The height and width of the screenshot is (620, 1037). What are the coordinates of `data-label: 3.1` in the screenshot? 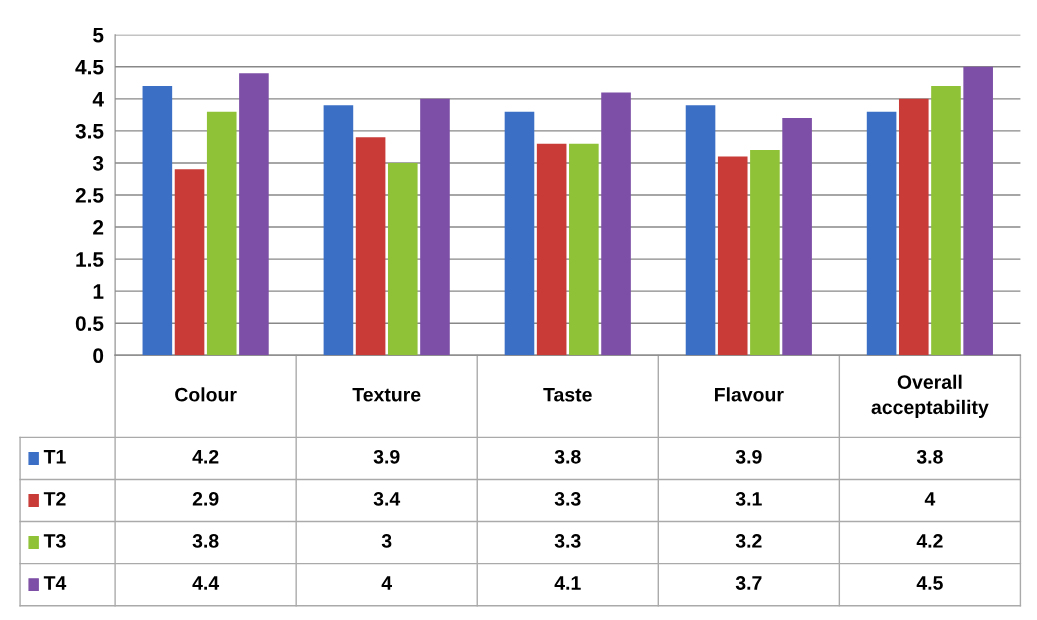 It's located at (748, 498).